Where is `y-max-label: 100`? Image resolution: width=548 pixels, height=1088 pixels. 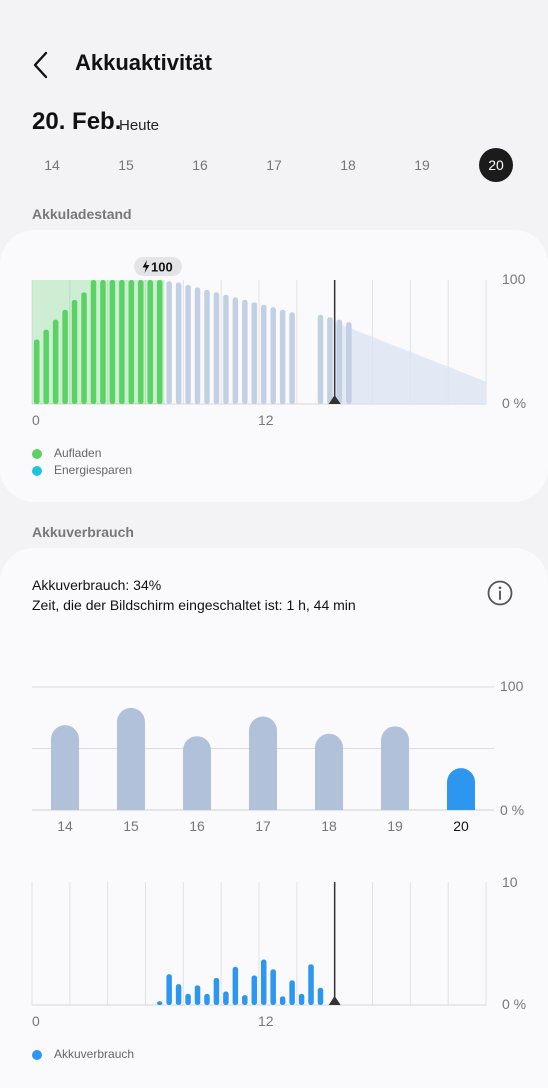
y-max-label: 100 is located at coordinates (514, 279).